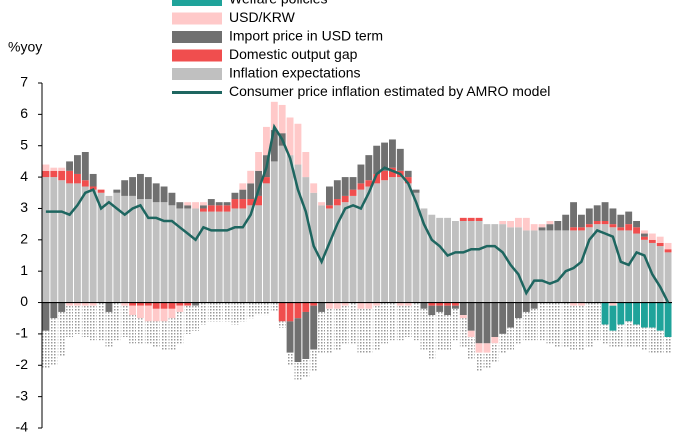  Describe the element at coordinates (24, 82) in the screenshot. I see `y-tick-label: 7` at that location.